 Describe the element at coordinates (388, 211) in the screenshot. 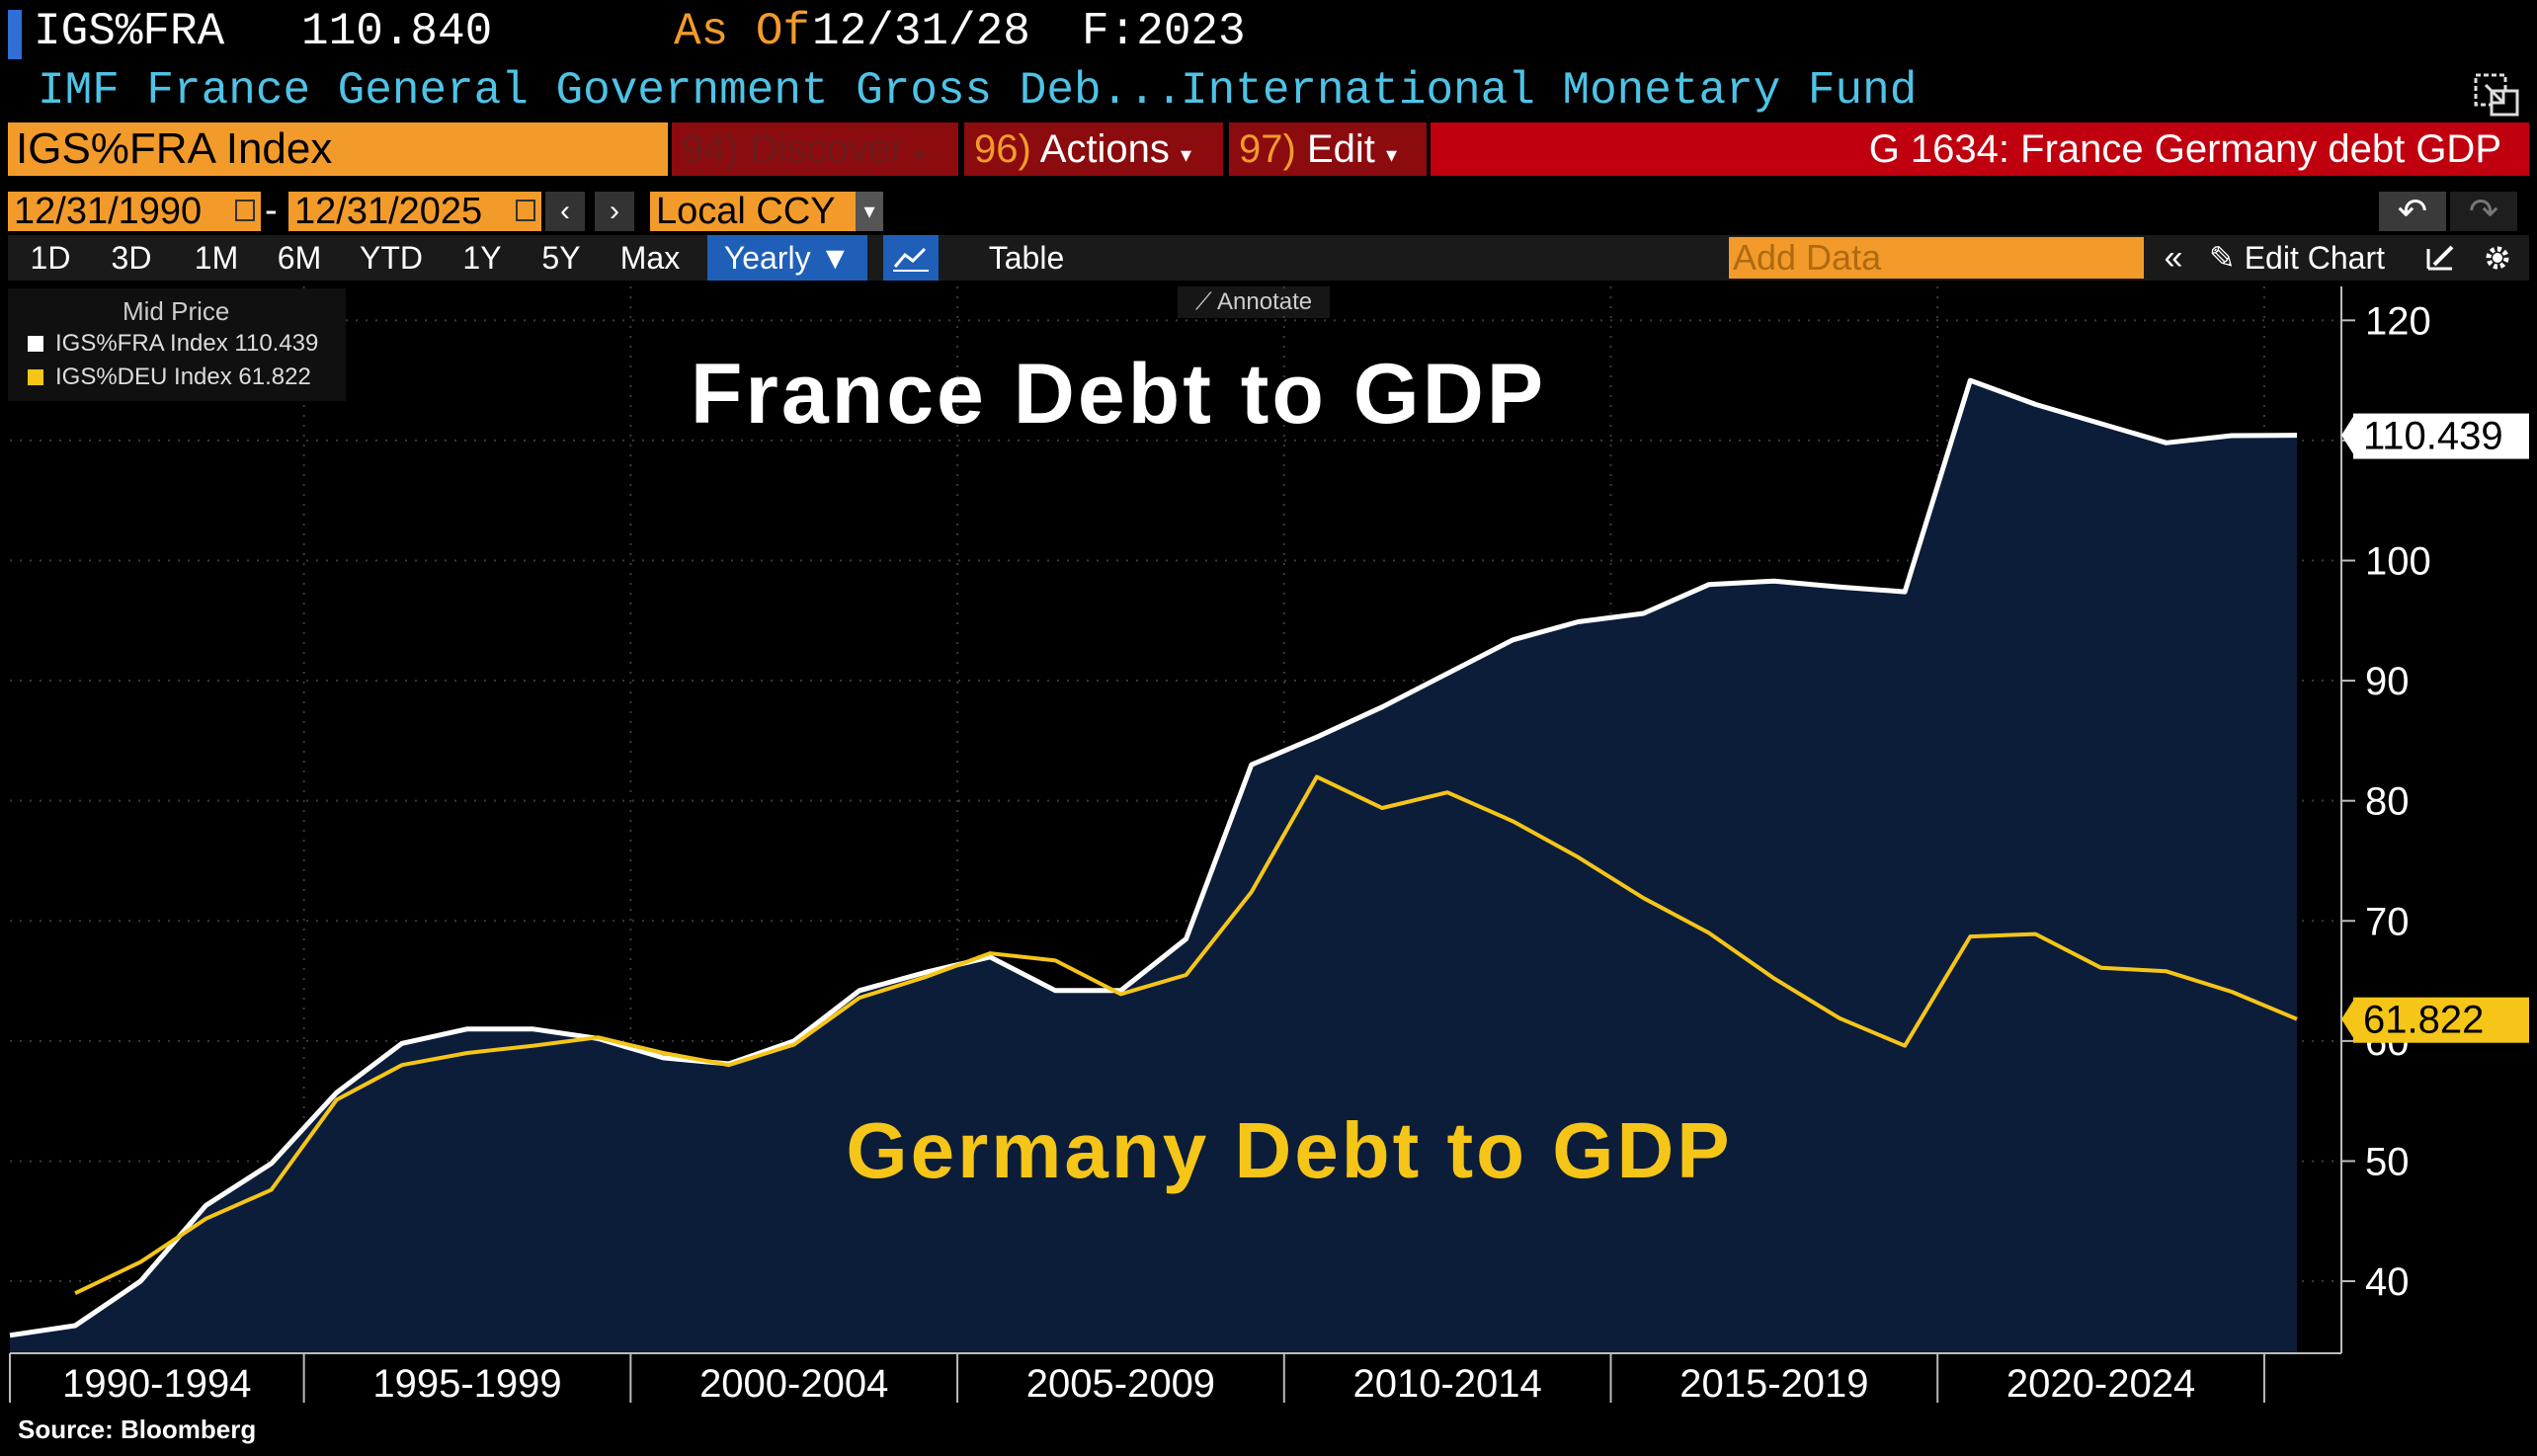

I see `end-date-value: 12/31/2025` at that location.